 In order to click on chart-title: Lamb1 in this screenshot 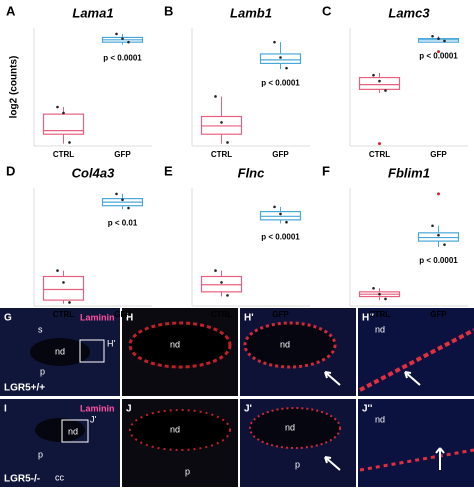, I will do `click(251, 12)`.